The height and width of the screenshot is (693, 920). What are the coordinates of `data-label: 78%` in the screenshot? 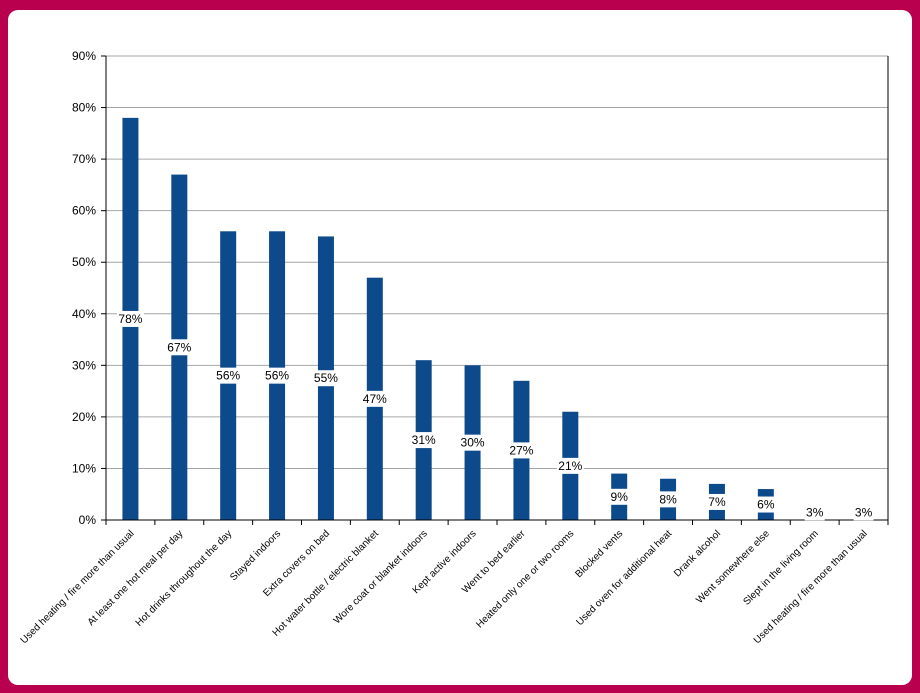 It's located at (130, 319).